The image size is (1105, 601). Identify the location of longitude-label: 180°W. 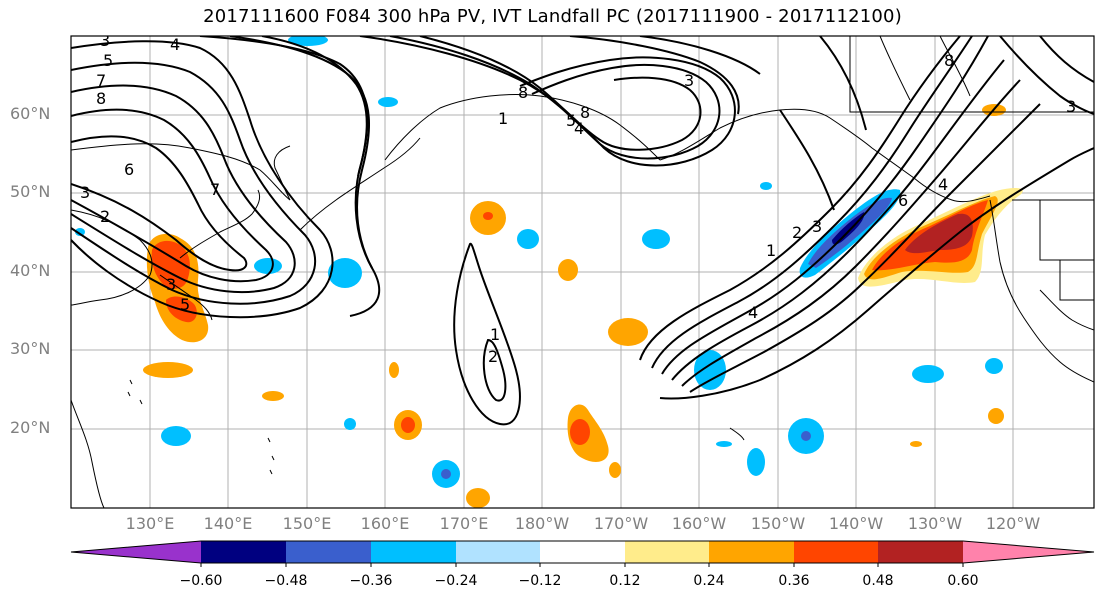
(542, 523).